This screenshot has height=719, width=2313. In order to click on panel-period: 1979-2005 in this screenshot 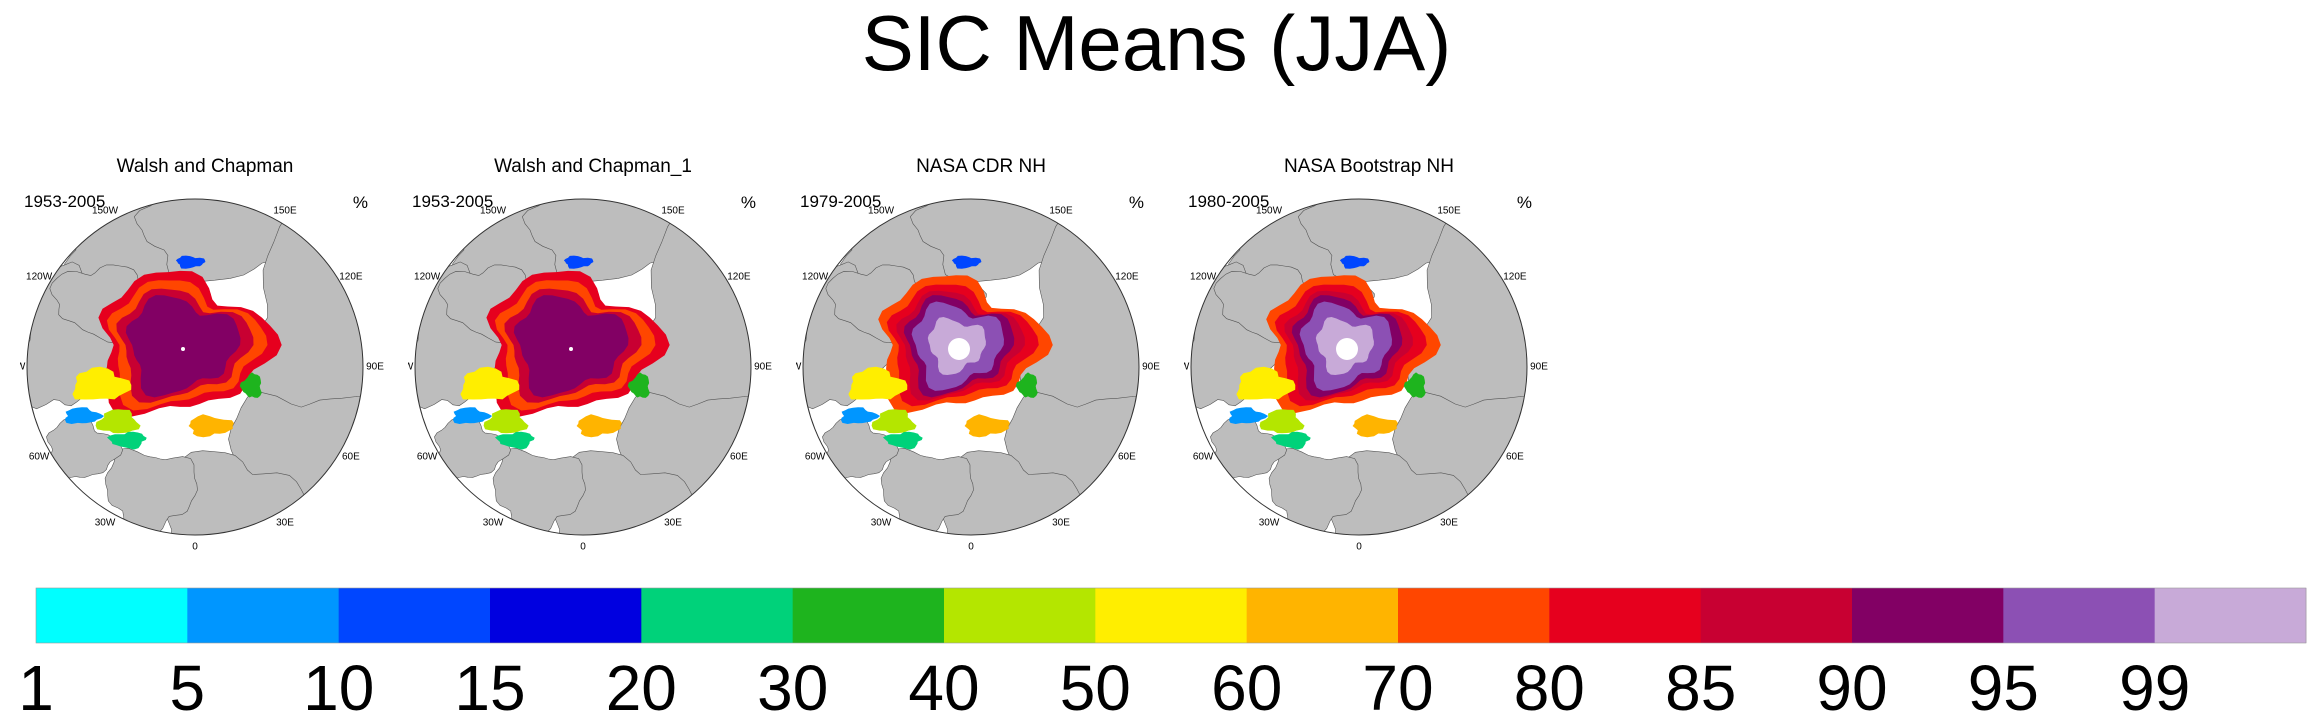, I will do `click(841, 201)`.